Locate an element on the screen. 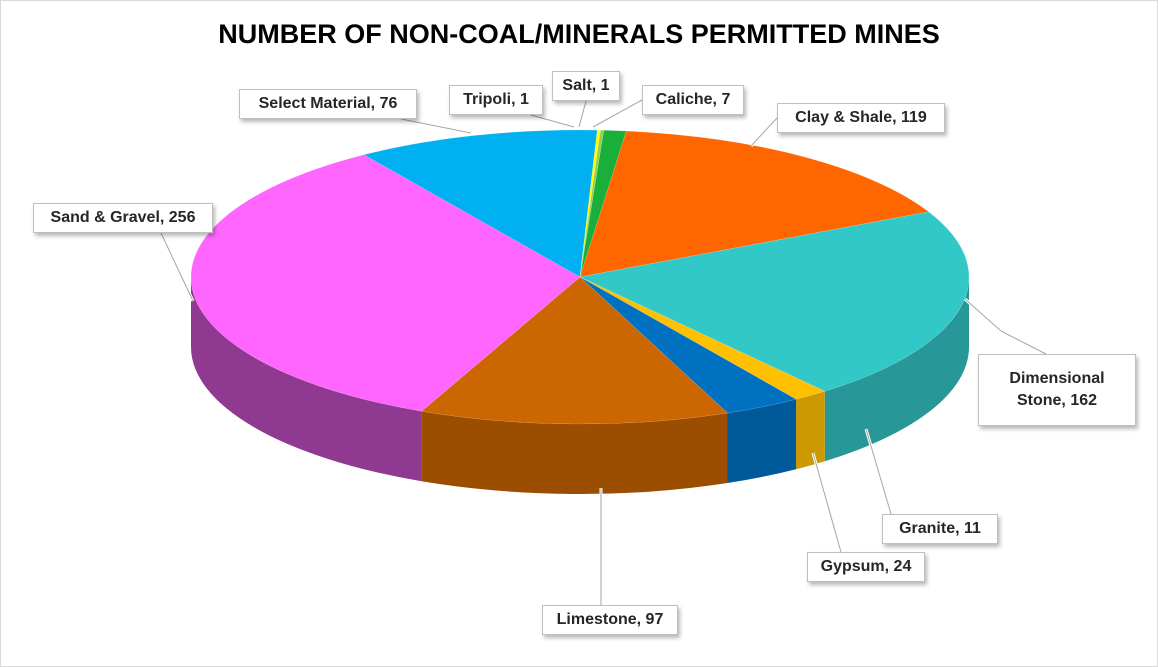 This screenshot has height=667, width=1158. data-label-gypsum: Gypsum, 24 is located at coordinates (866, 567).